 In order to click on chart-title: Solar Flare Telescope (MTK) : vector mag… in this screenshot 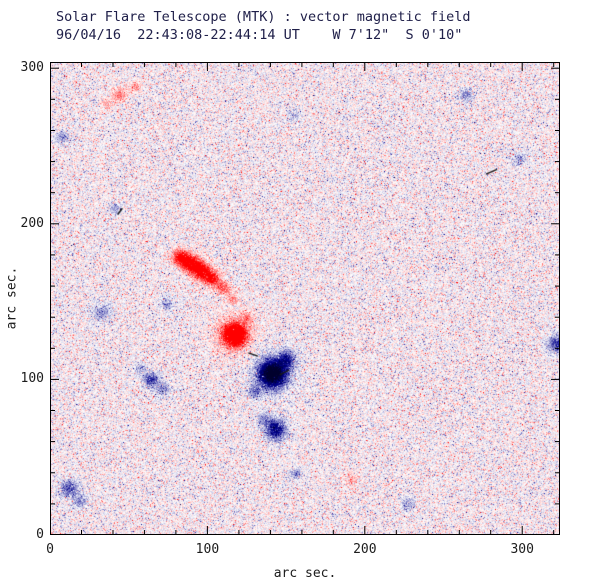, I will do `click(263, 17)`.